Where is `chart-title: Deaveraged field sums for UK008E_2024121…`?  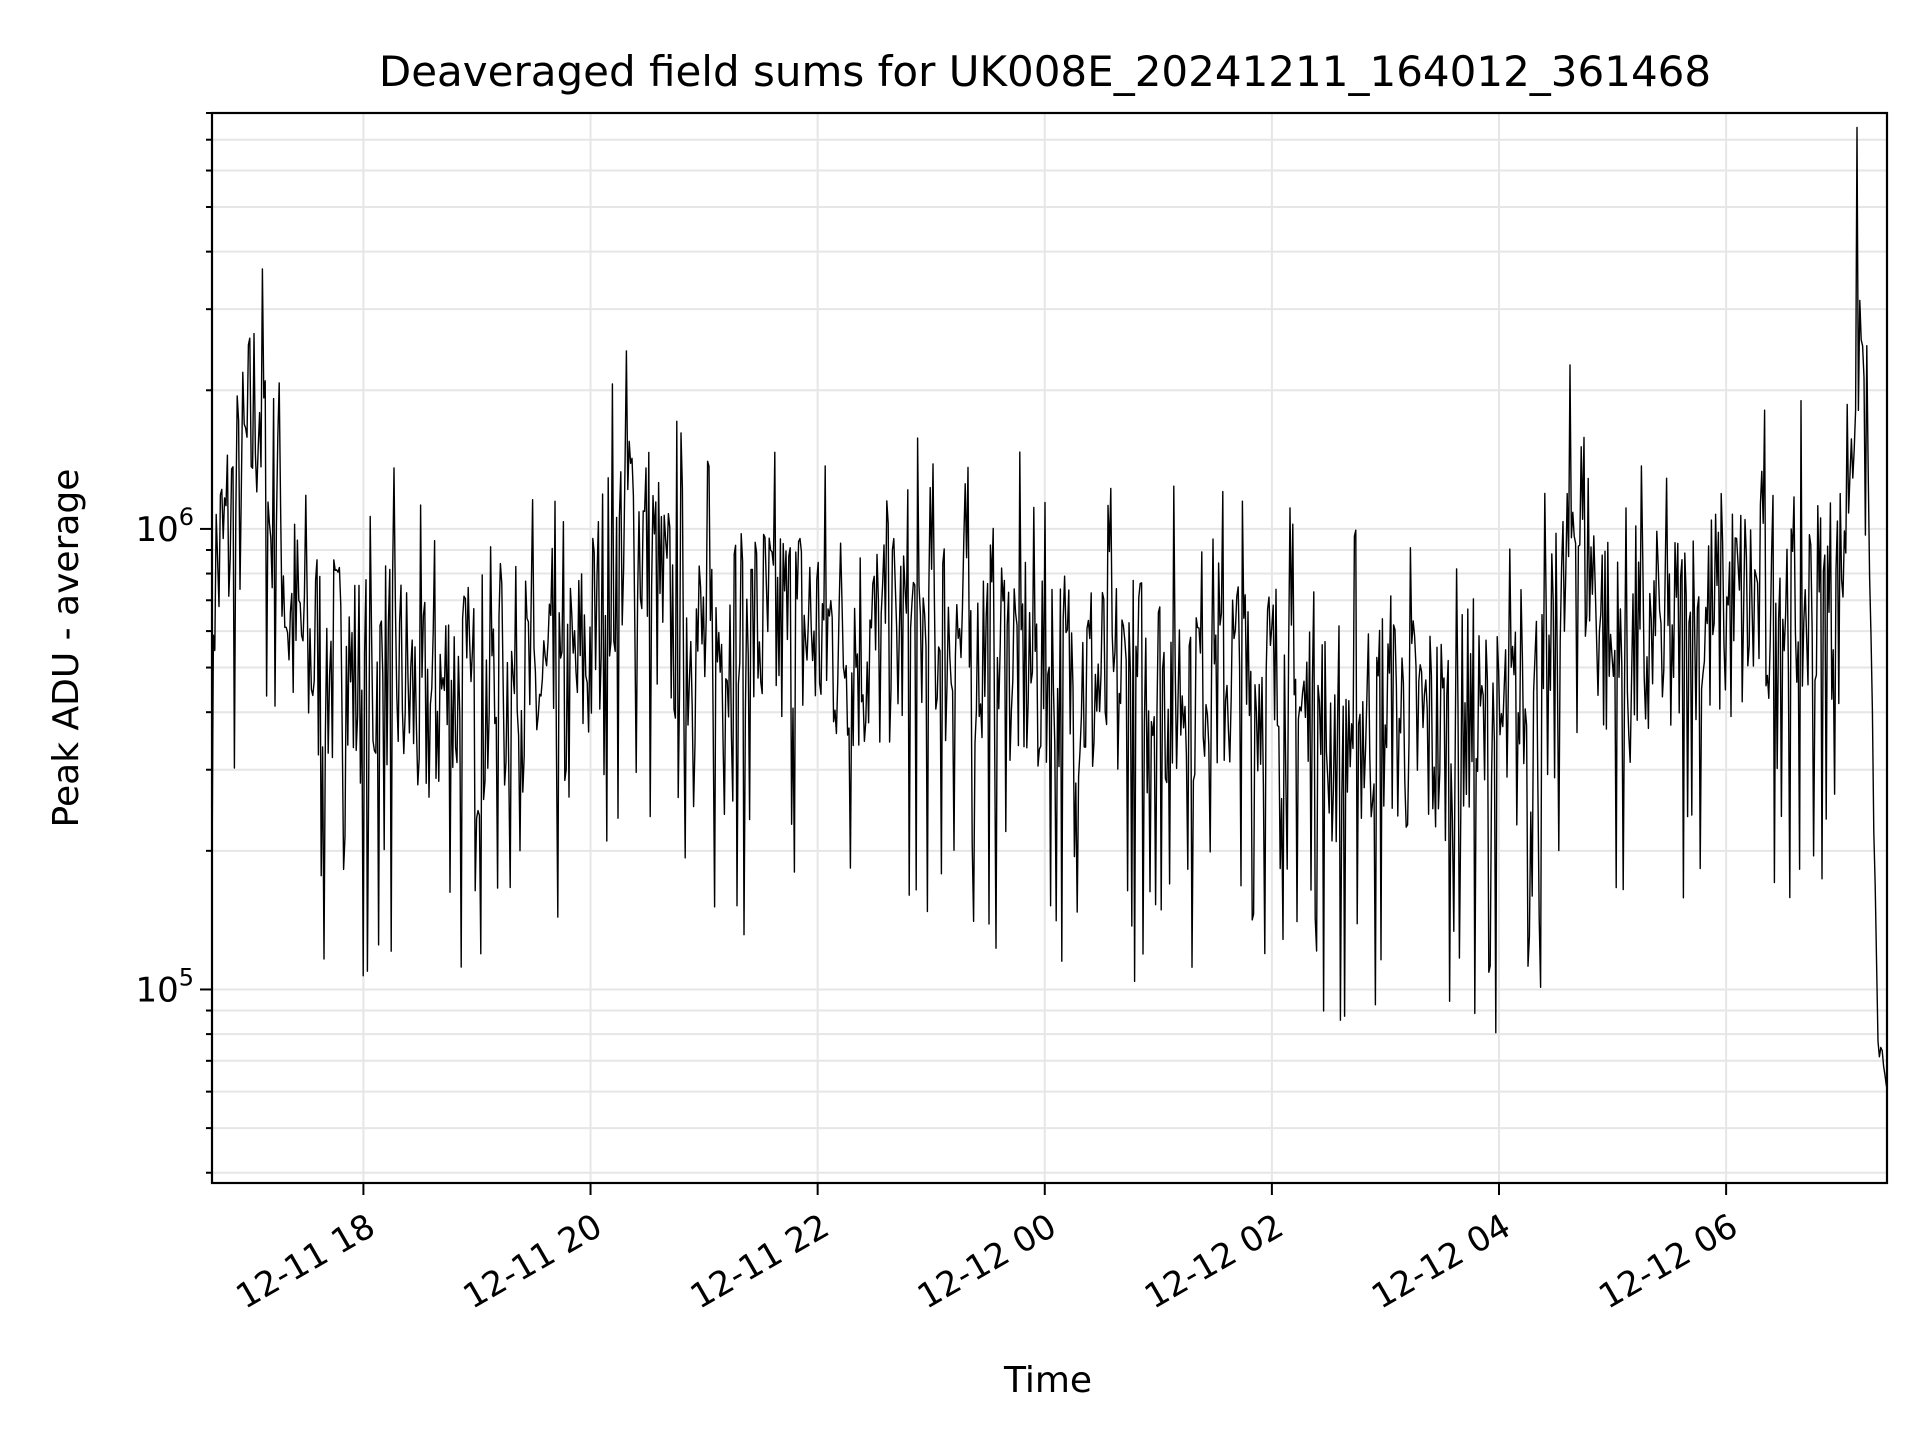
chart-title: Deaveraged field sums for UK008E_2024121… is located at coordinates (1045, 71).